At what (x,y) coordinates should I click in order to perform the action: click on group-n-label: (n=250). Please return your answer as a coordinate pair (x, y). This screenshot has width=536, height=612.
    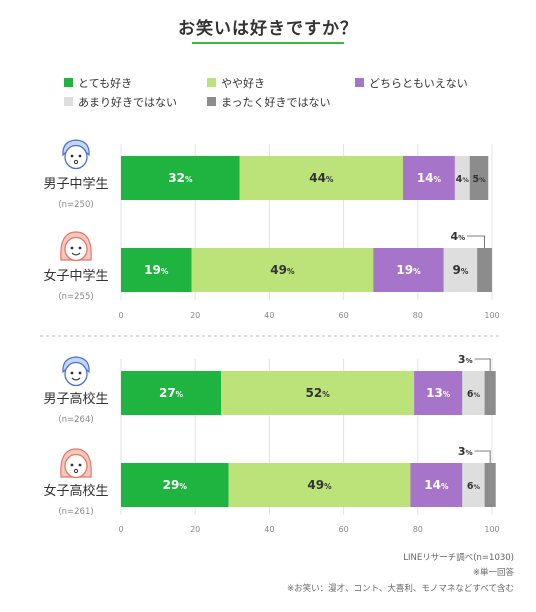
    Looking at the image, I should click on (75, 205).